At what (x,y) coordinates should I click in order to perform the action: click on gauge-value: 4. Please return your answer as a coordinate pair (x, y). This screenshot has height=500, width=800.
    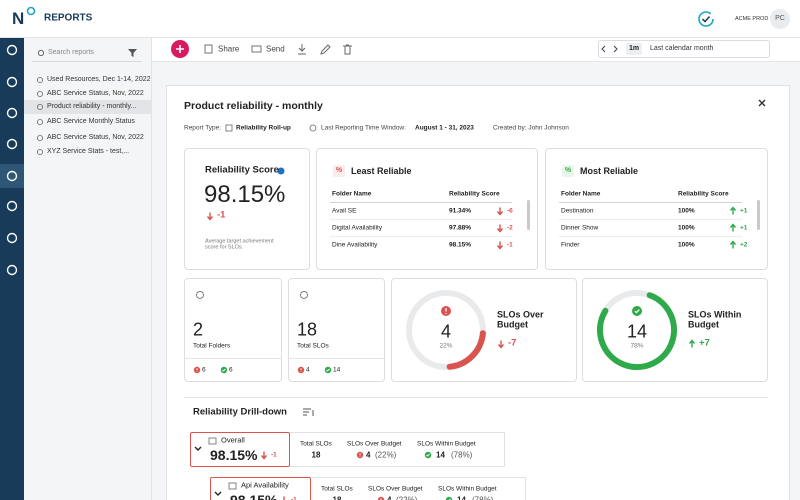
    Looking at the image, I should click on (446, 331).